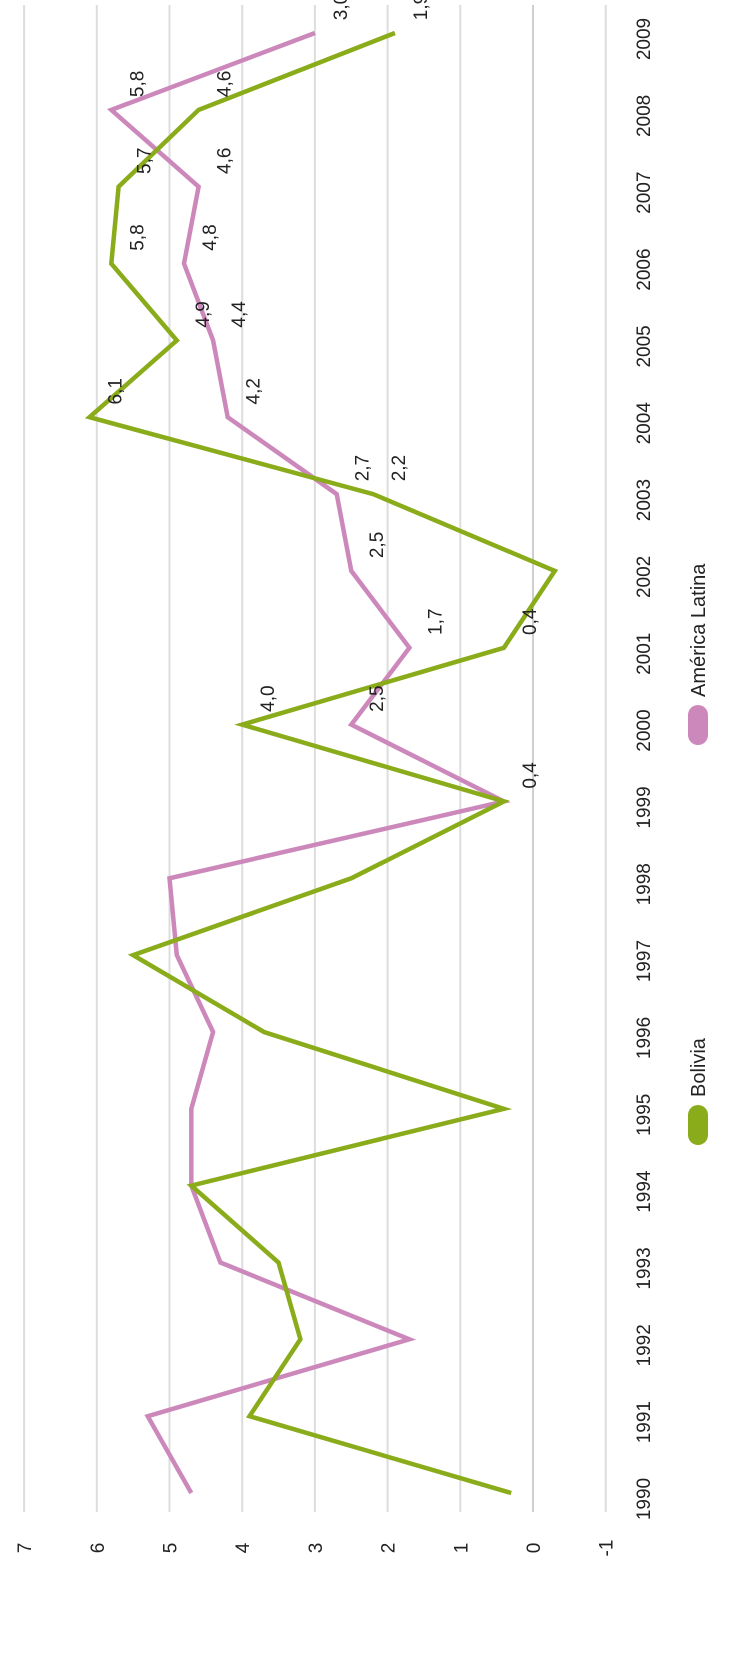 This screenshot has width=756, height=1666. What do you see at coordinates (25, 1548) in the screenshot?
I see `value-tick-label: 7` at bounding box center [25, 1548].